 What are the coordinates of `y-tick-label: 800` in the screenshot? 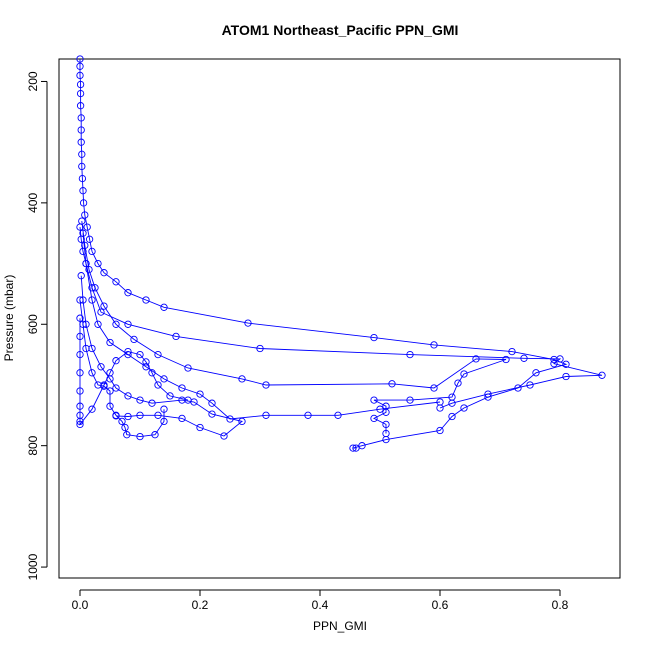 It's located at (33, 445).